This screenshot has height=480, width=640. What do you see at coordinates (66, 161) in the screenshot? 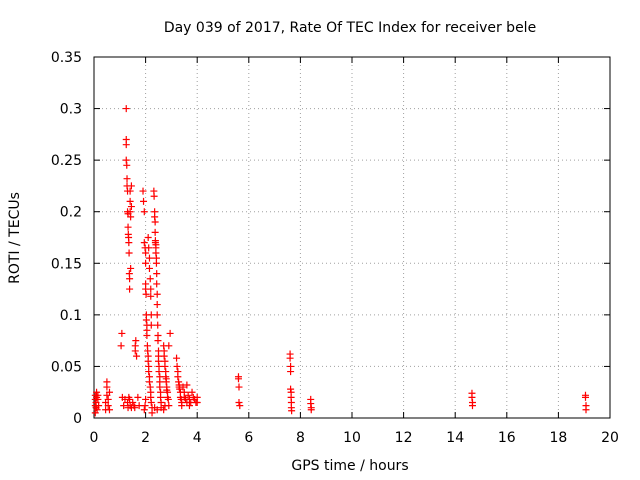
I see `y-tick-label: 0.25` at bounding box center [66, 161].